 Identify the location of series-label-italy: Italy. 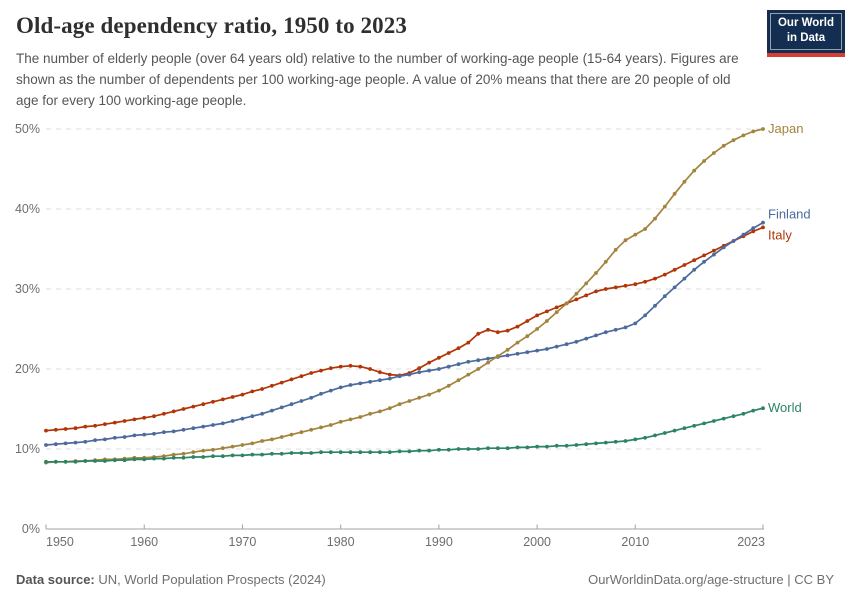
(780, 234).